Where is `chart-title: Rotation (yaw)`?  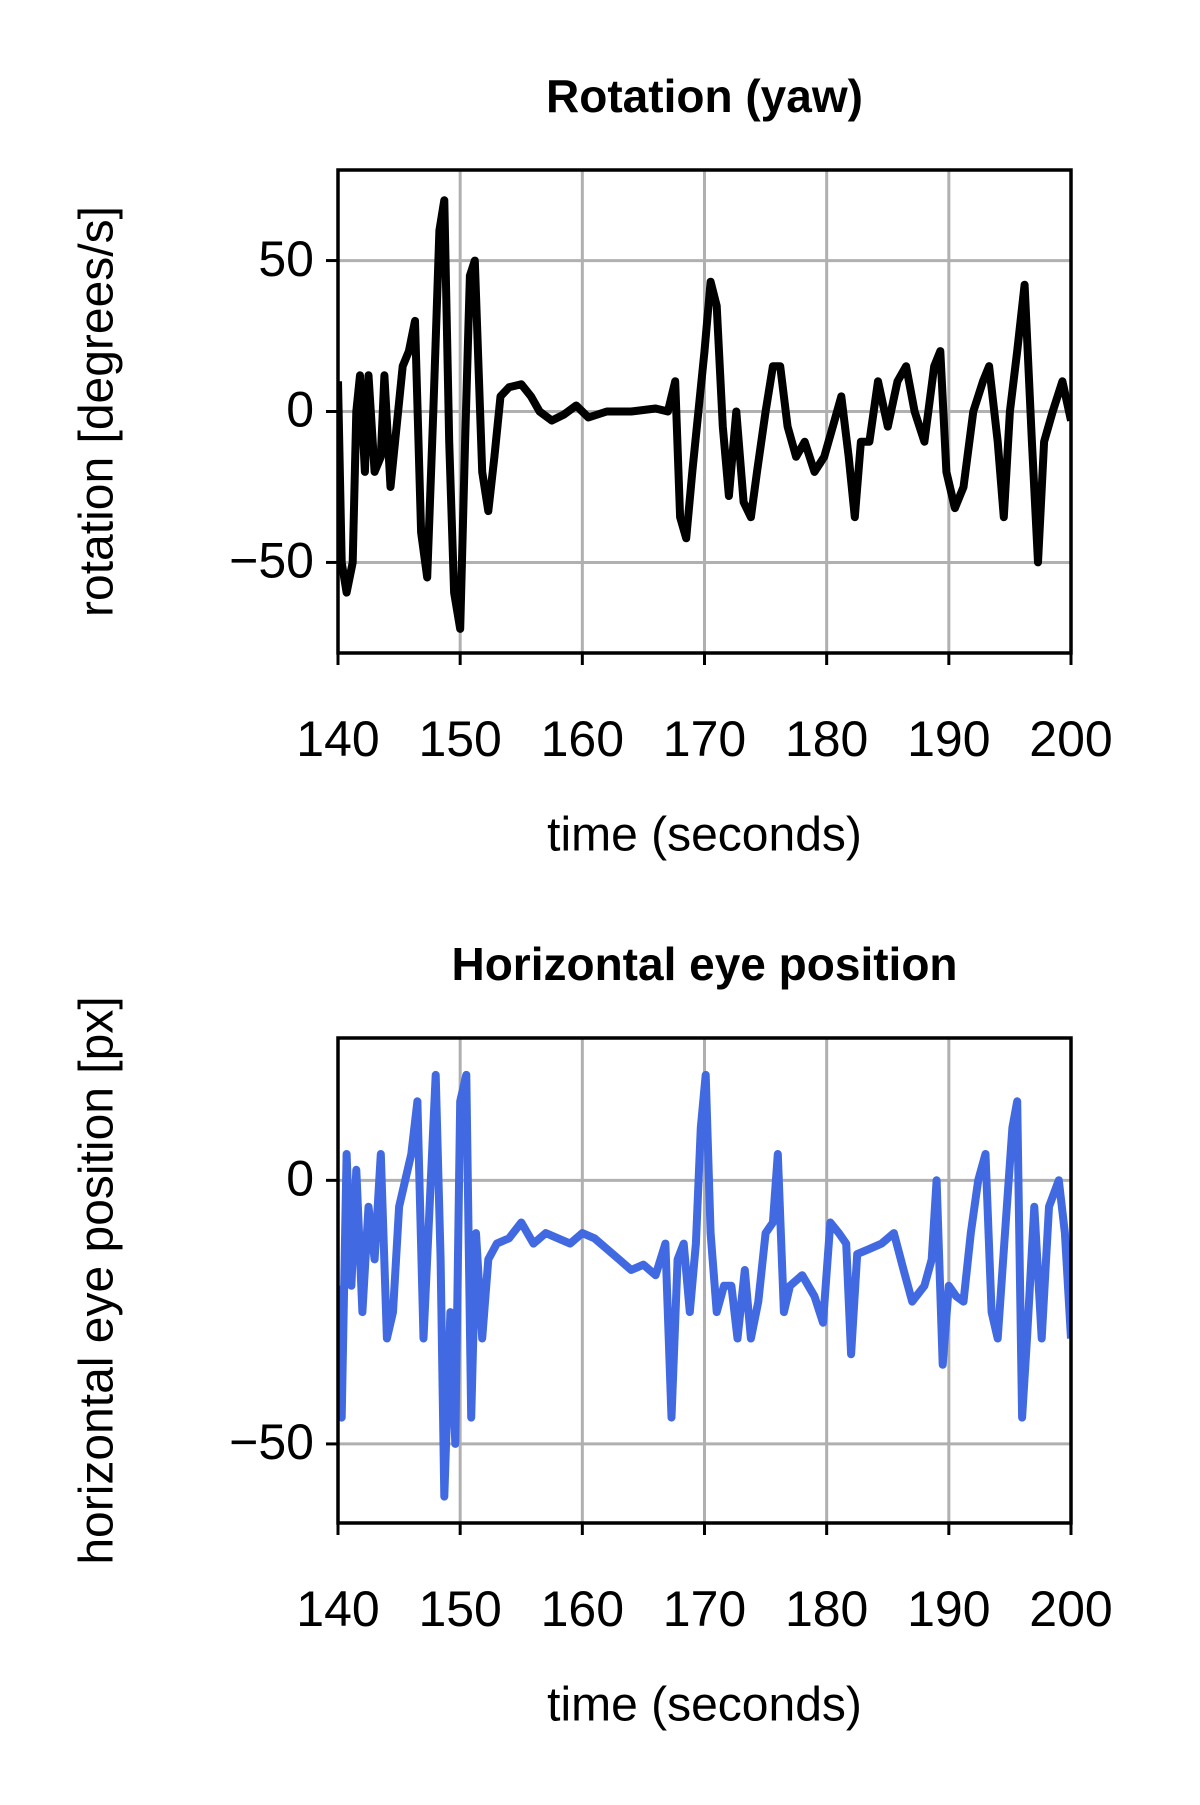 chart-title: Rotation (yaw) is located at coordinates (704, 96).